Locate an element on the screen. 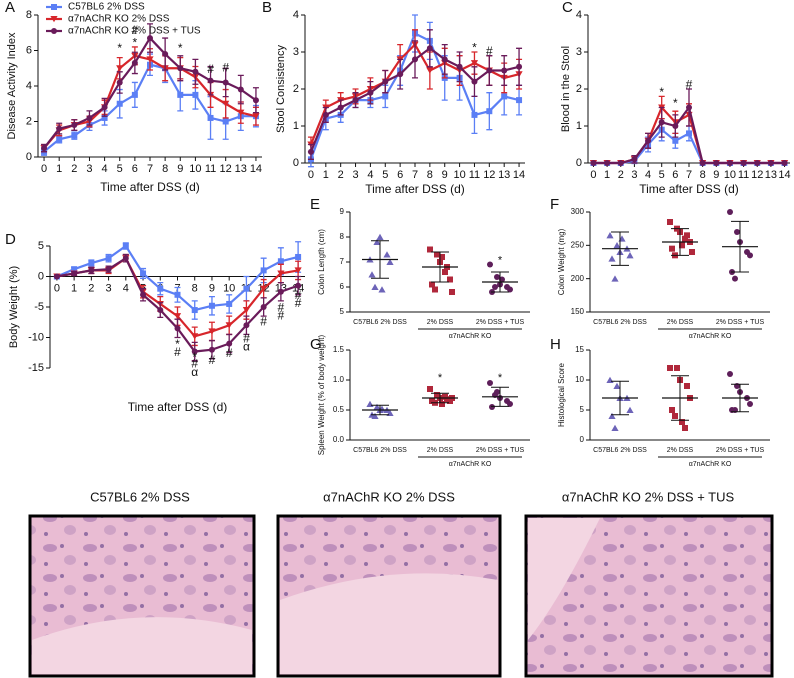 Image resolution: width=794 pixels, height=678 pixels. legend-label: α7nAChR KO 2% DSS + TUS is located at coordinates (134, 31).